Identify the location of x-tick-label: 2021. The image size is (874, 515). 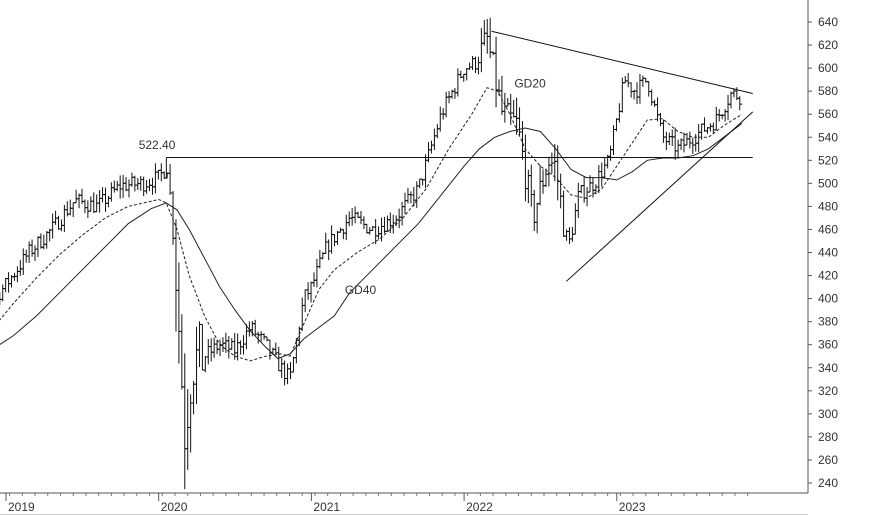
(326, 507).